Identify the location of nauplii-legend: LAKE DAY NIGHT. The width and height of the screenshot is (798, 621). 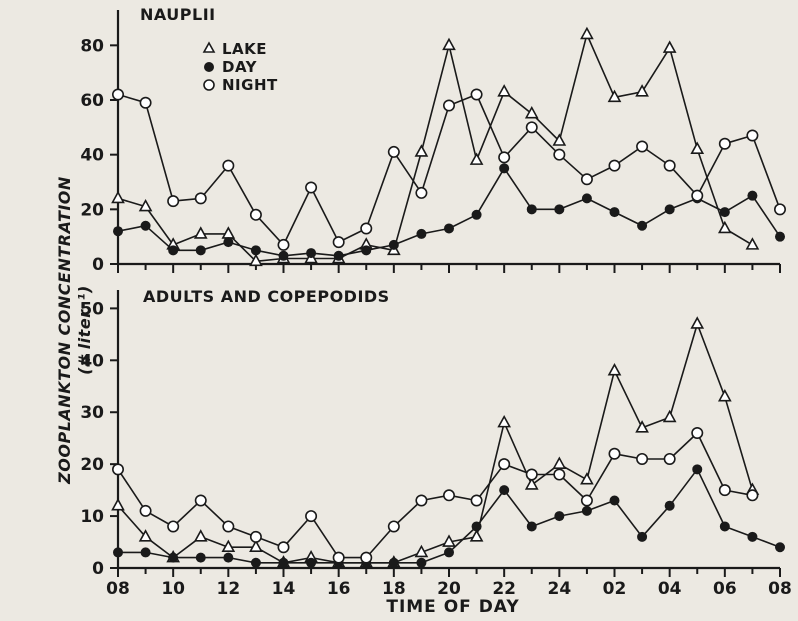
(240, 67).